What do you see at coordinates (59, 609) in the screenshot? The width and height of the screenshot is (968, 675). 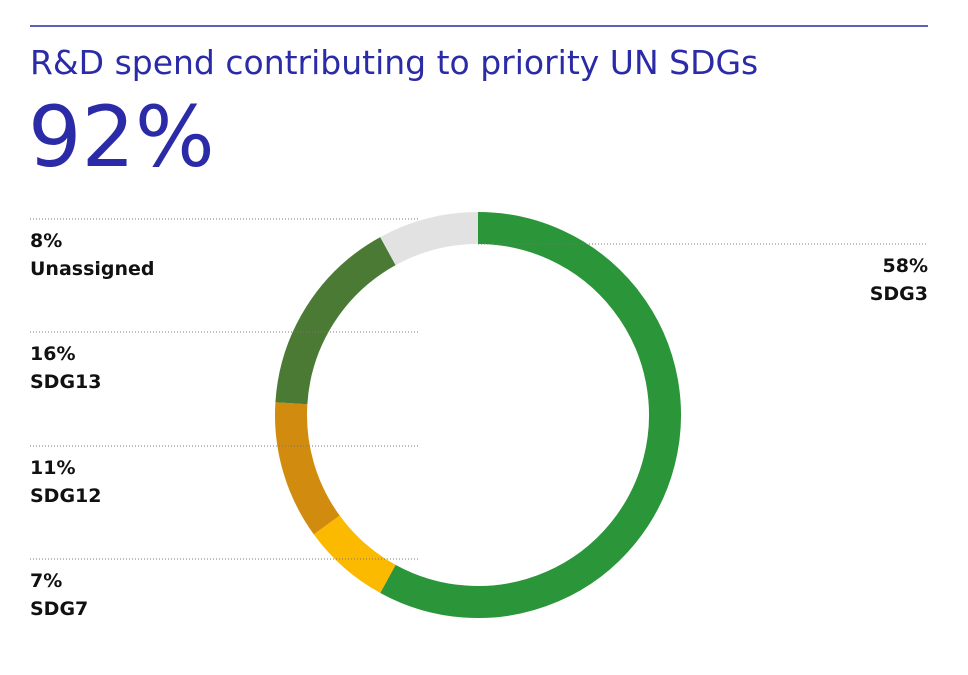 I see `category-label: SDG7` at bounding box center [59, 609].